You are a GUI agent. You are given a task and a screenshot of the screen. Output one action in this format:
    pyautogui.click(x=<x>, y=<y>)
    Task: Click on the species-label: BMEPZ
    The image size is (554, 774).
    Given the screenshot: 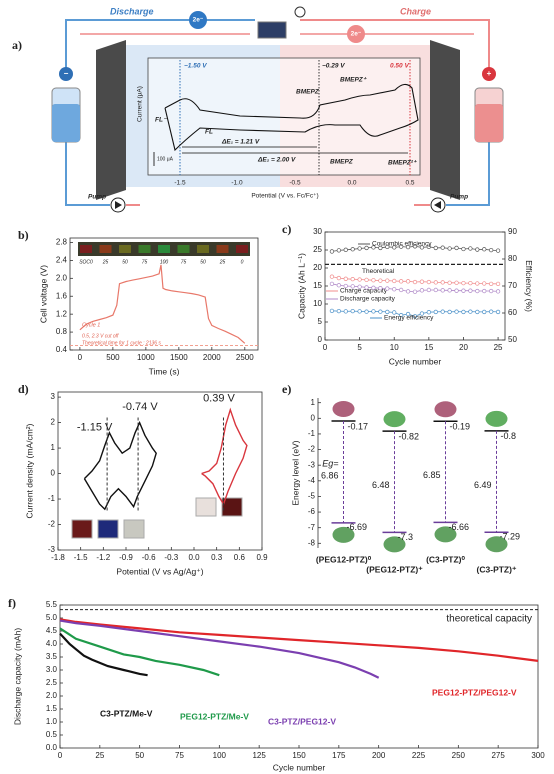 What is the action you would take?
    pyautogui.click(x=342, y=162)
    